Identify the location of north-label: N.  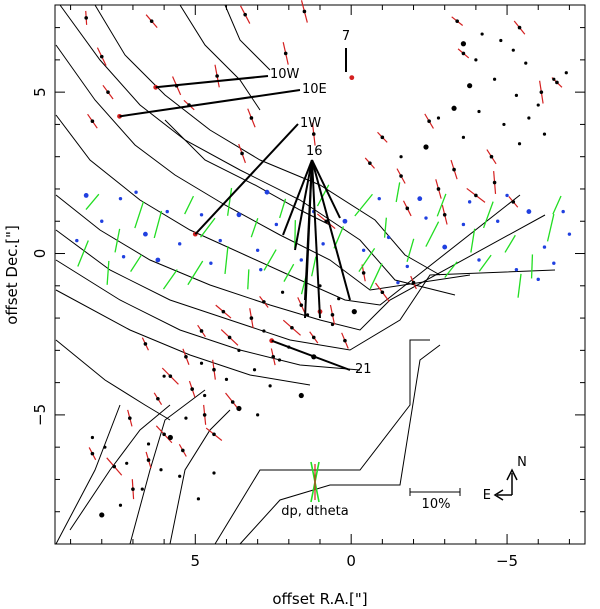
(522, 462).